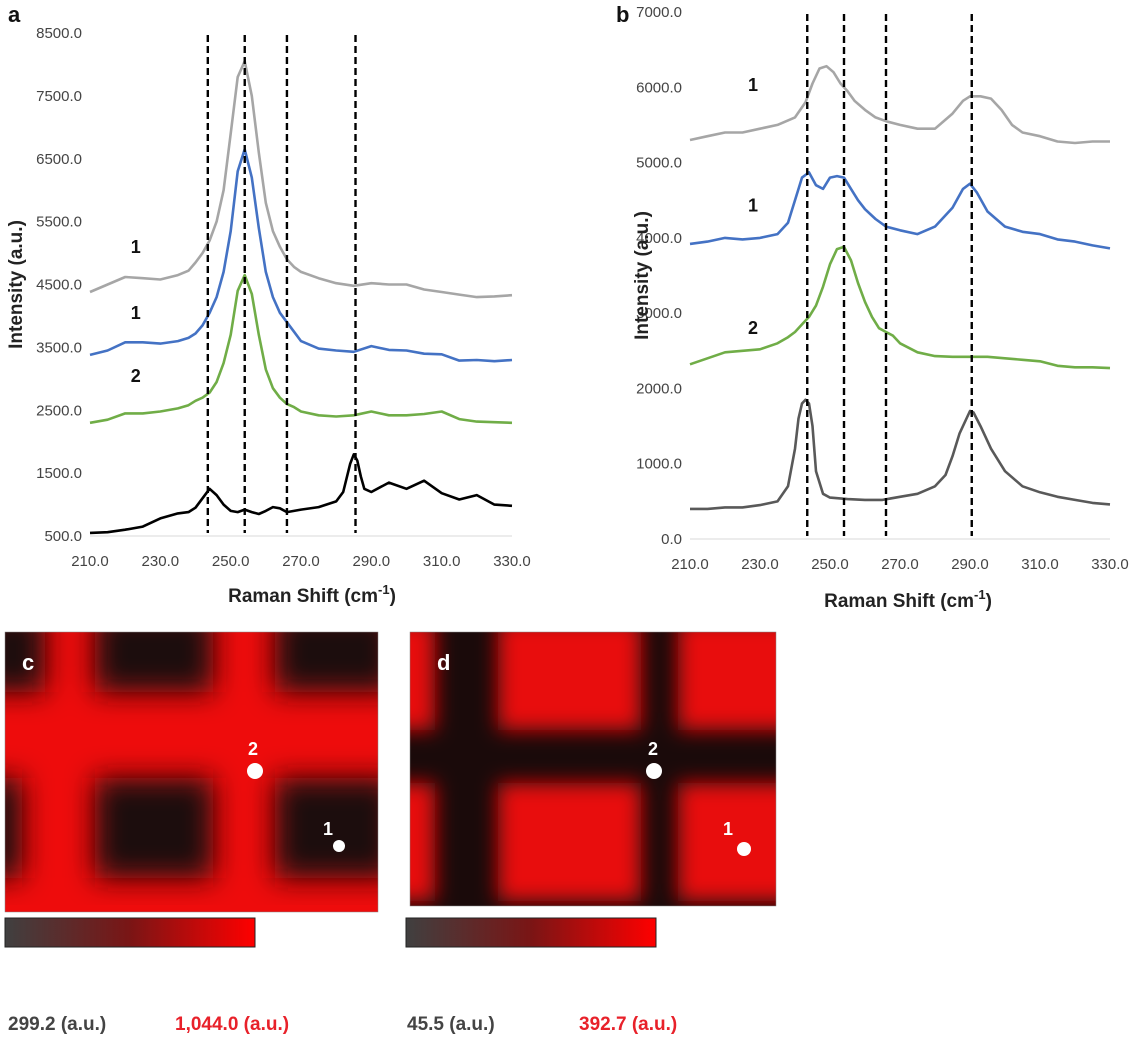 Image resolution: width=1142 pixels, height=1040 pixels. What do you see at coordinates (653, 749) in the screenshot?
I see `map-d-point-2-label: 2` at bounding box center [653, 749].